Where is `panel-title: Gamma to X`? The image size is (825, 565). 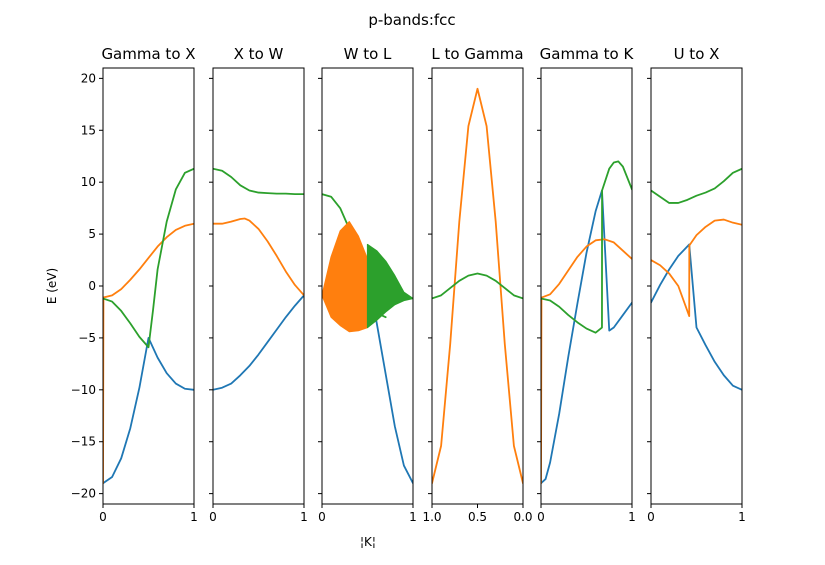 panel-title: Gamma to X is located at coordinates (148, 54).